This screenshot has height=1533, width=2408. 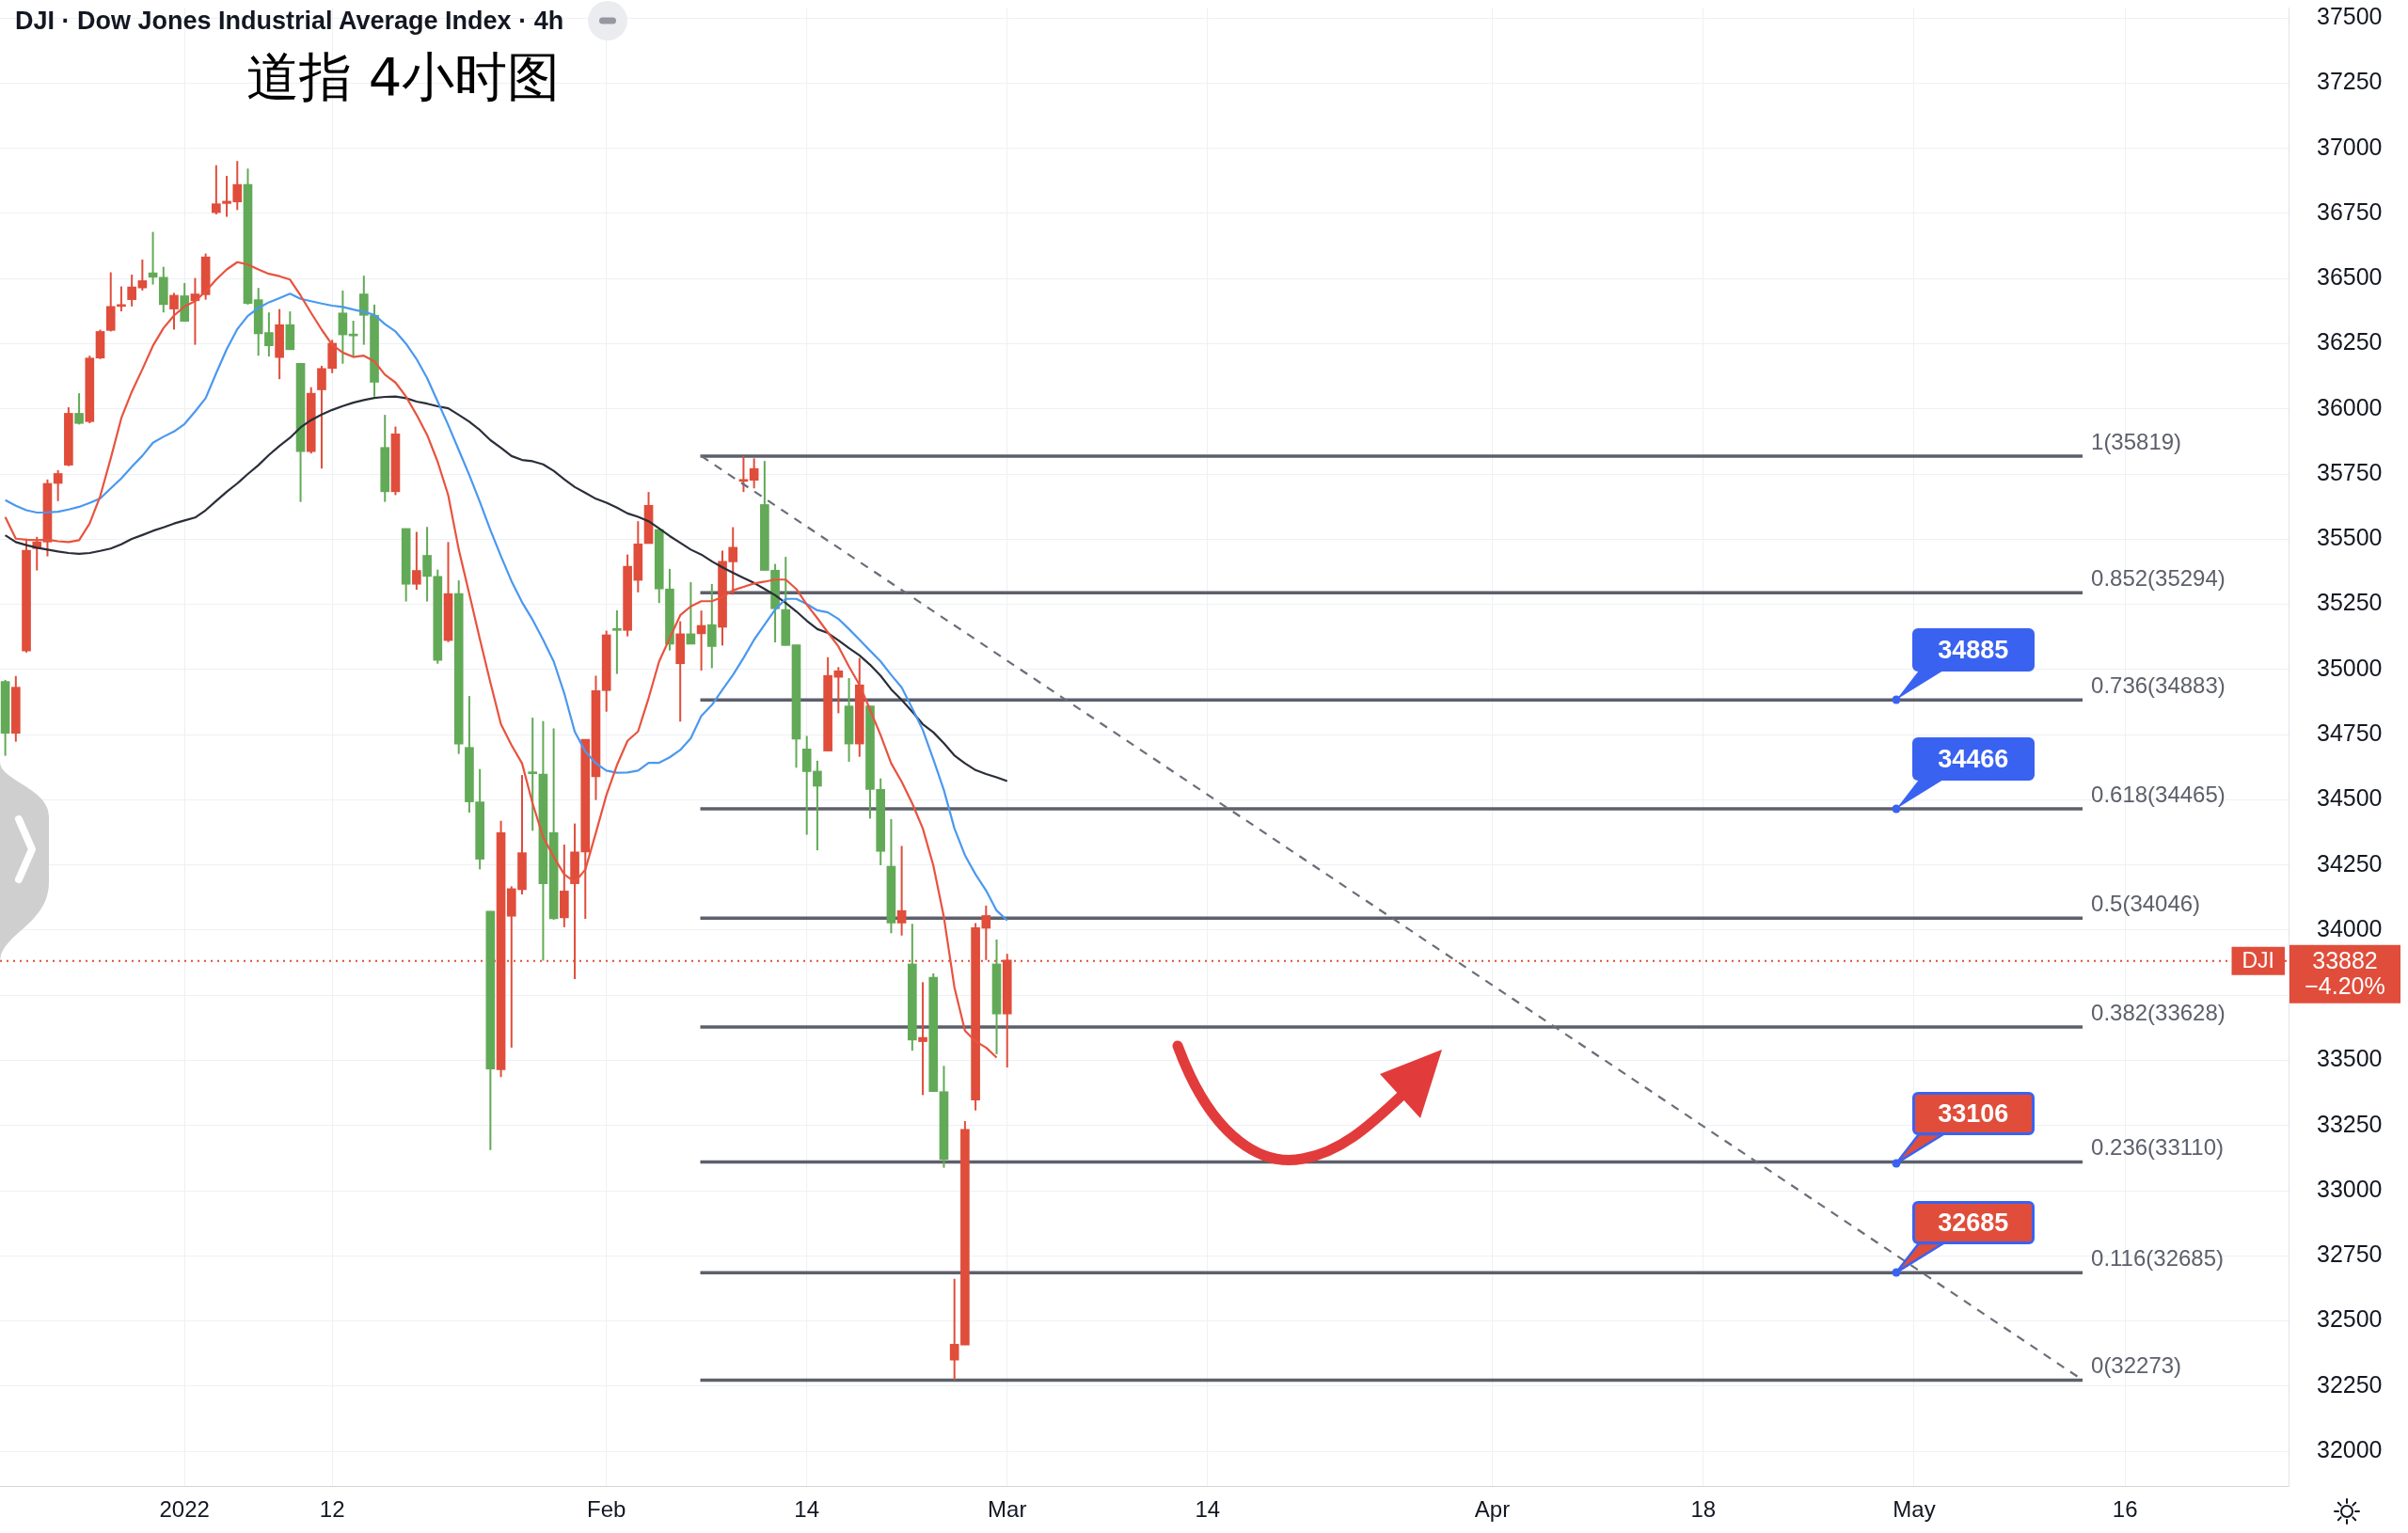 What do you see at coordinates (2349, 146) in the screenshot?
I see `y-tick-label: 37000` at bounding box center [2349, 146].